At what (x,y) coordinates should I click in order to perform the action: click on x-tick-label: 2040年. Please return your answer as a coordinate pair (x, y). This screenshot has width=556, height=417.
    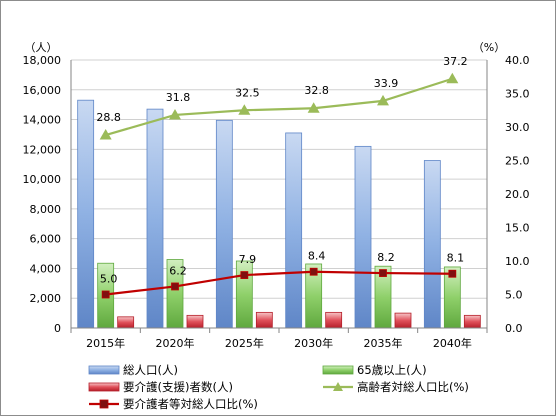
    Looking at the image, I should click on (452, 343).